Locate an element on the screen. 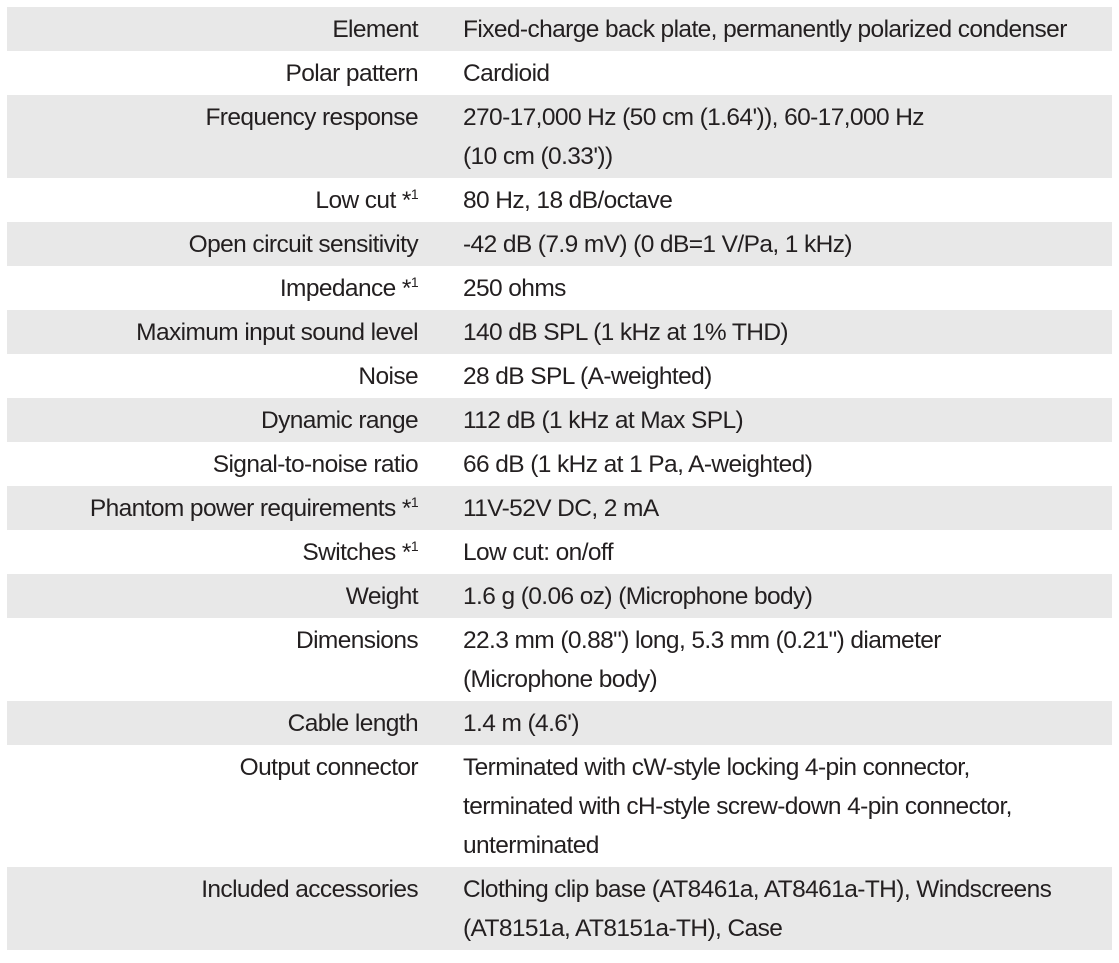  spec-value-cell: -42 dB (7.9 mV) (0 dB=1 V/Pa, 1 kHz) is located at coordinates (787, 244).